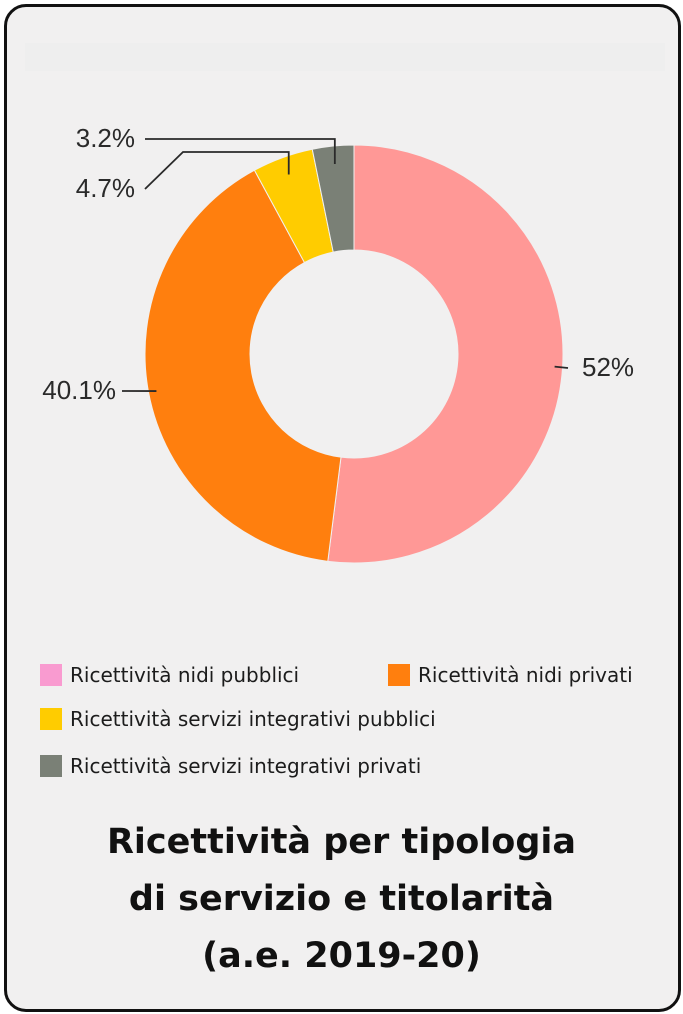 The width and height of the screenshot is (683, 1014). Describe the element at coordinates (79, 390) in the screenshot. I see `slice-label-1: 40.1%` at that location.